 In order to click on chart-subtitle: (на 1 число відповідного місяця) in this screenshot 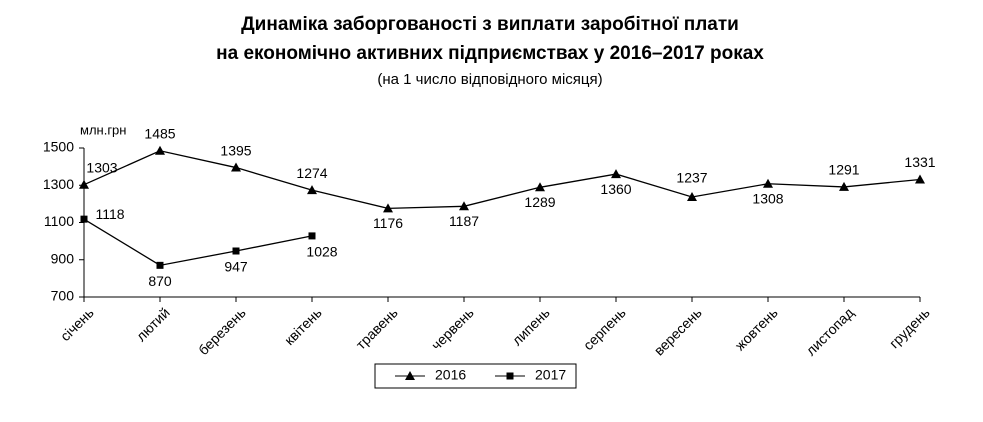, I will do `click(489, 79)`.